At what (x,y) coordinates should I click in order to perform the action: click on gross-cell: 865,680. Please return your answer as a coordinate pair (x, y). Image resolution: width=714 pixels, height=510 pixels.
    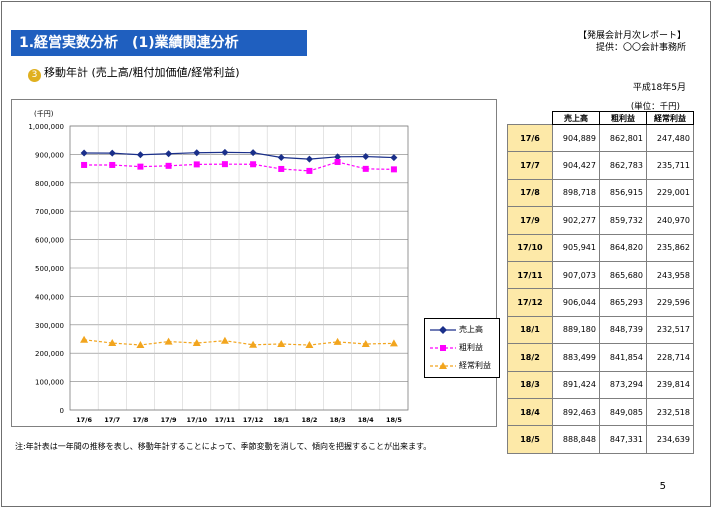
    Looking at the image, I should click on (623, 275).